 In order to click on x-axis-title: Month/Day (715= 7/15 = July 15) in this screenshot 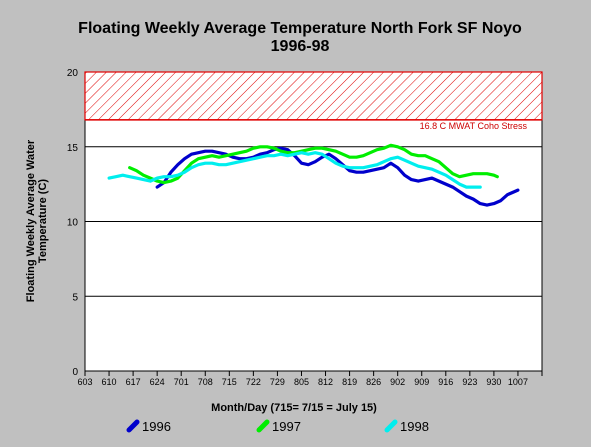, I will do `click(294, 408)`.